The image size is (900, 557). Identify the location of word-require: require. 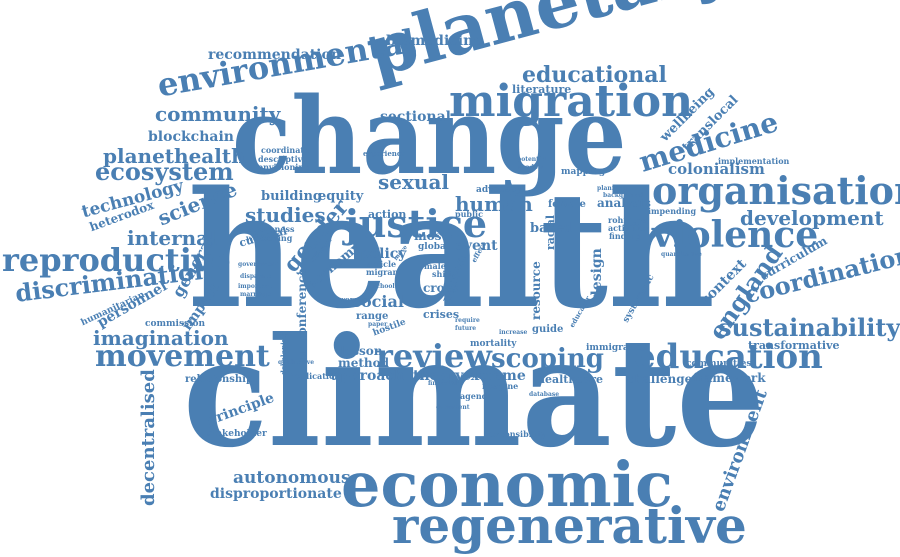
(467, 320).